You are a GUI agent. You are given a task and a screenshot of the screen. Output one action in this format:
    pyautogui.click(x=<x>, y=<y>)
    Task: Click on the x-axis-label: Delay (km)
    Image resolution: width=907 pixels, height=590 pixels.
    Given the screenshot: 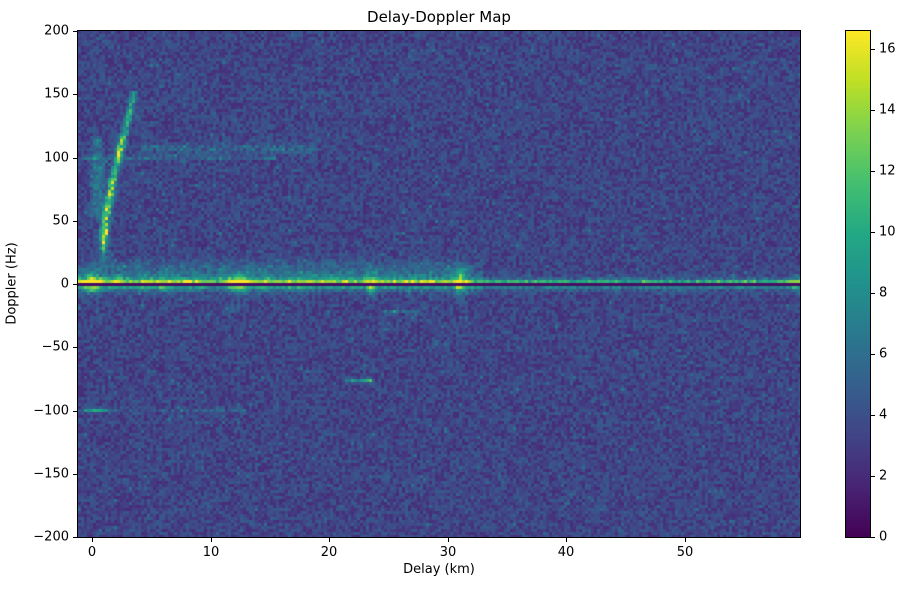 What is the action you would take?
    pyautogui.click(x=439, y=569)
    